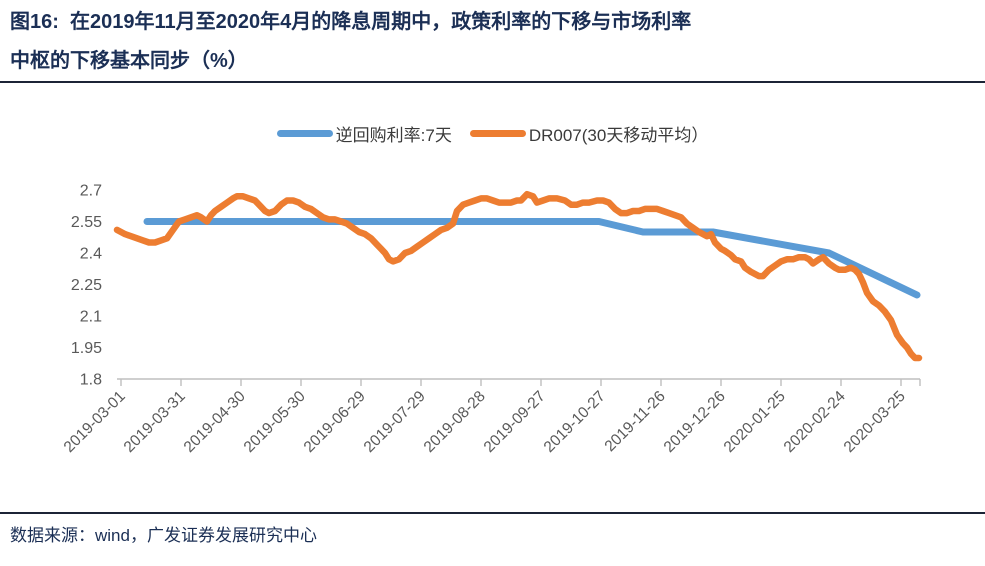  What do you see at coordinates (86, 222) in the screenshot?
I see `y-tick-label: 2.55` at bounding box center [86, 222].